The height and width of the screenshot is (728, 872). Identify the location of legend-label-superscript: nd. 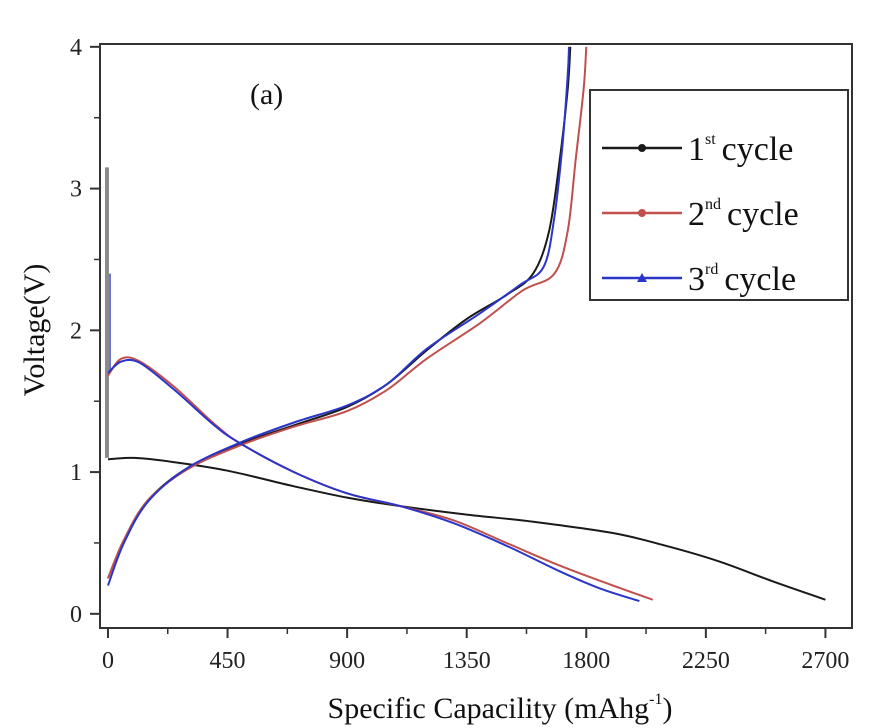
(713, 204).